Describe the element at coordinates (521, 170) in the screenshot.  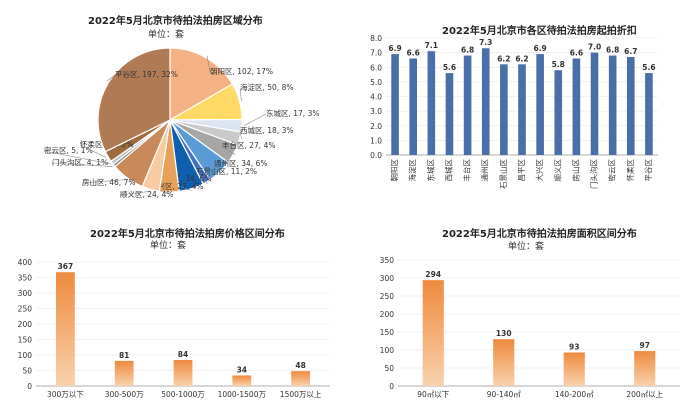
I see `x-tick-label: 昌平区` at that location.